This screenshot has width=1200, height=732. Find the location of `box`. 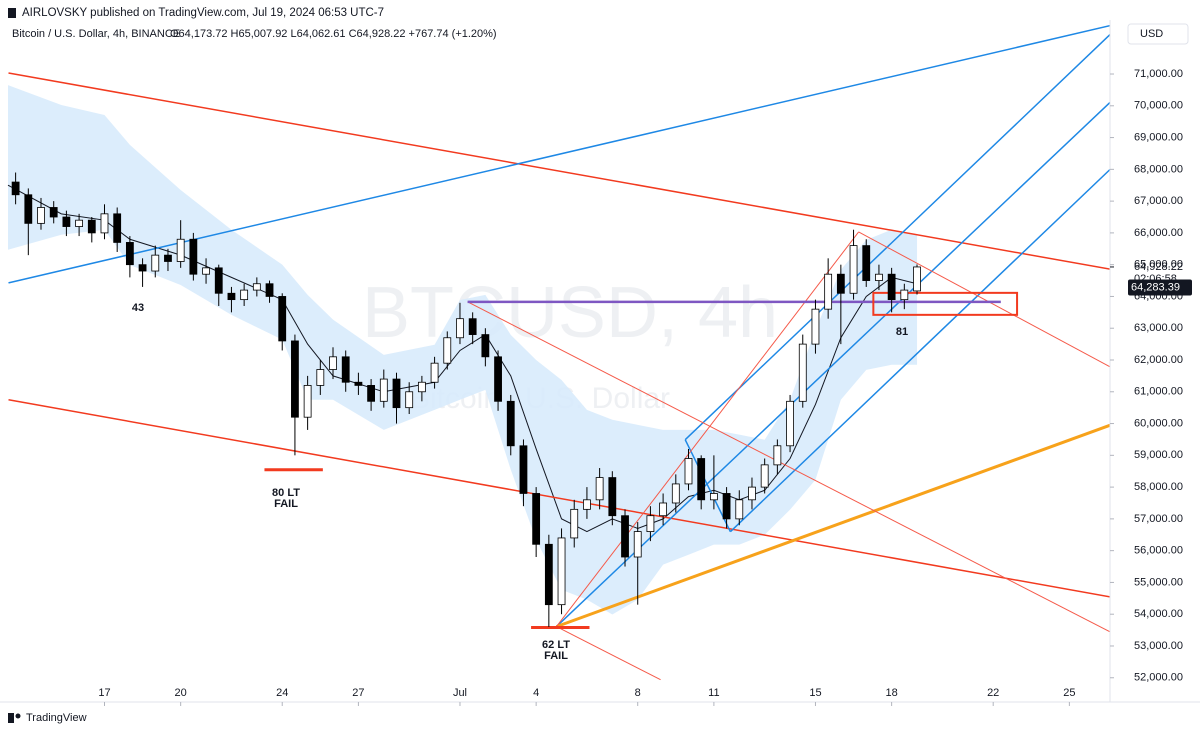

box is located at coordinates (945, 303).